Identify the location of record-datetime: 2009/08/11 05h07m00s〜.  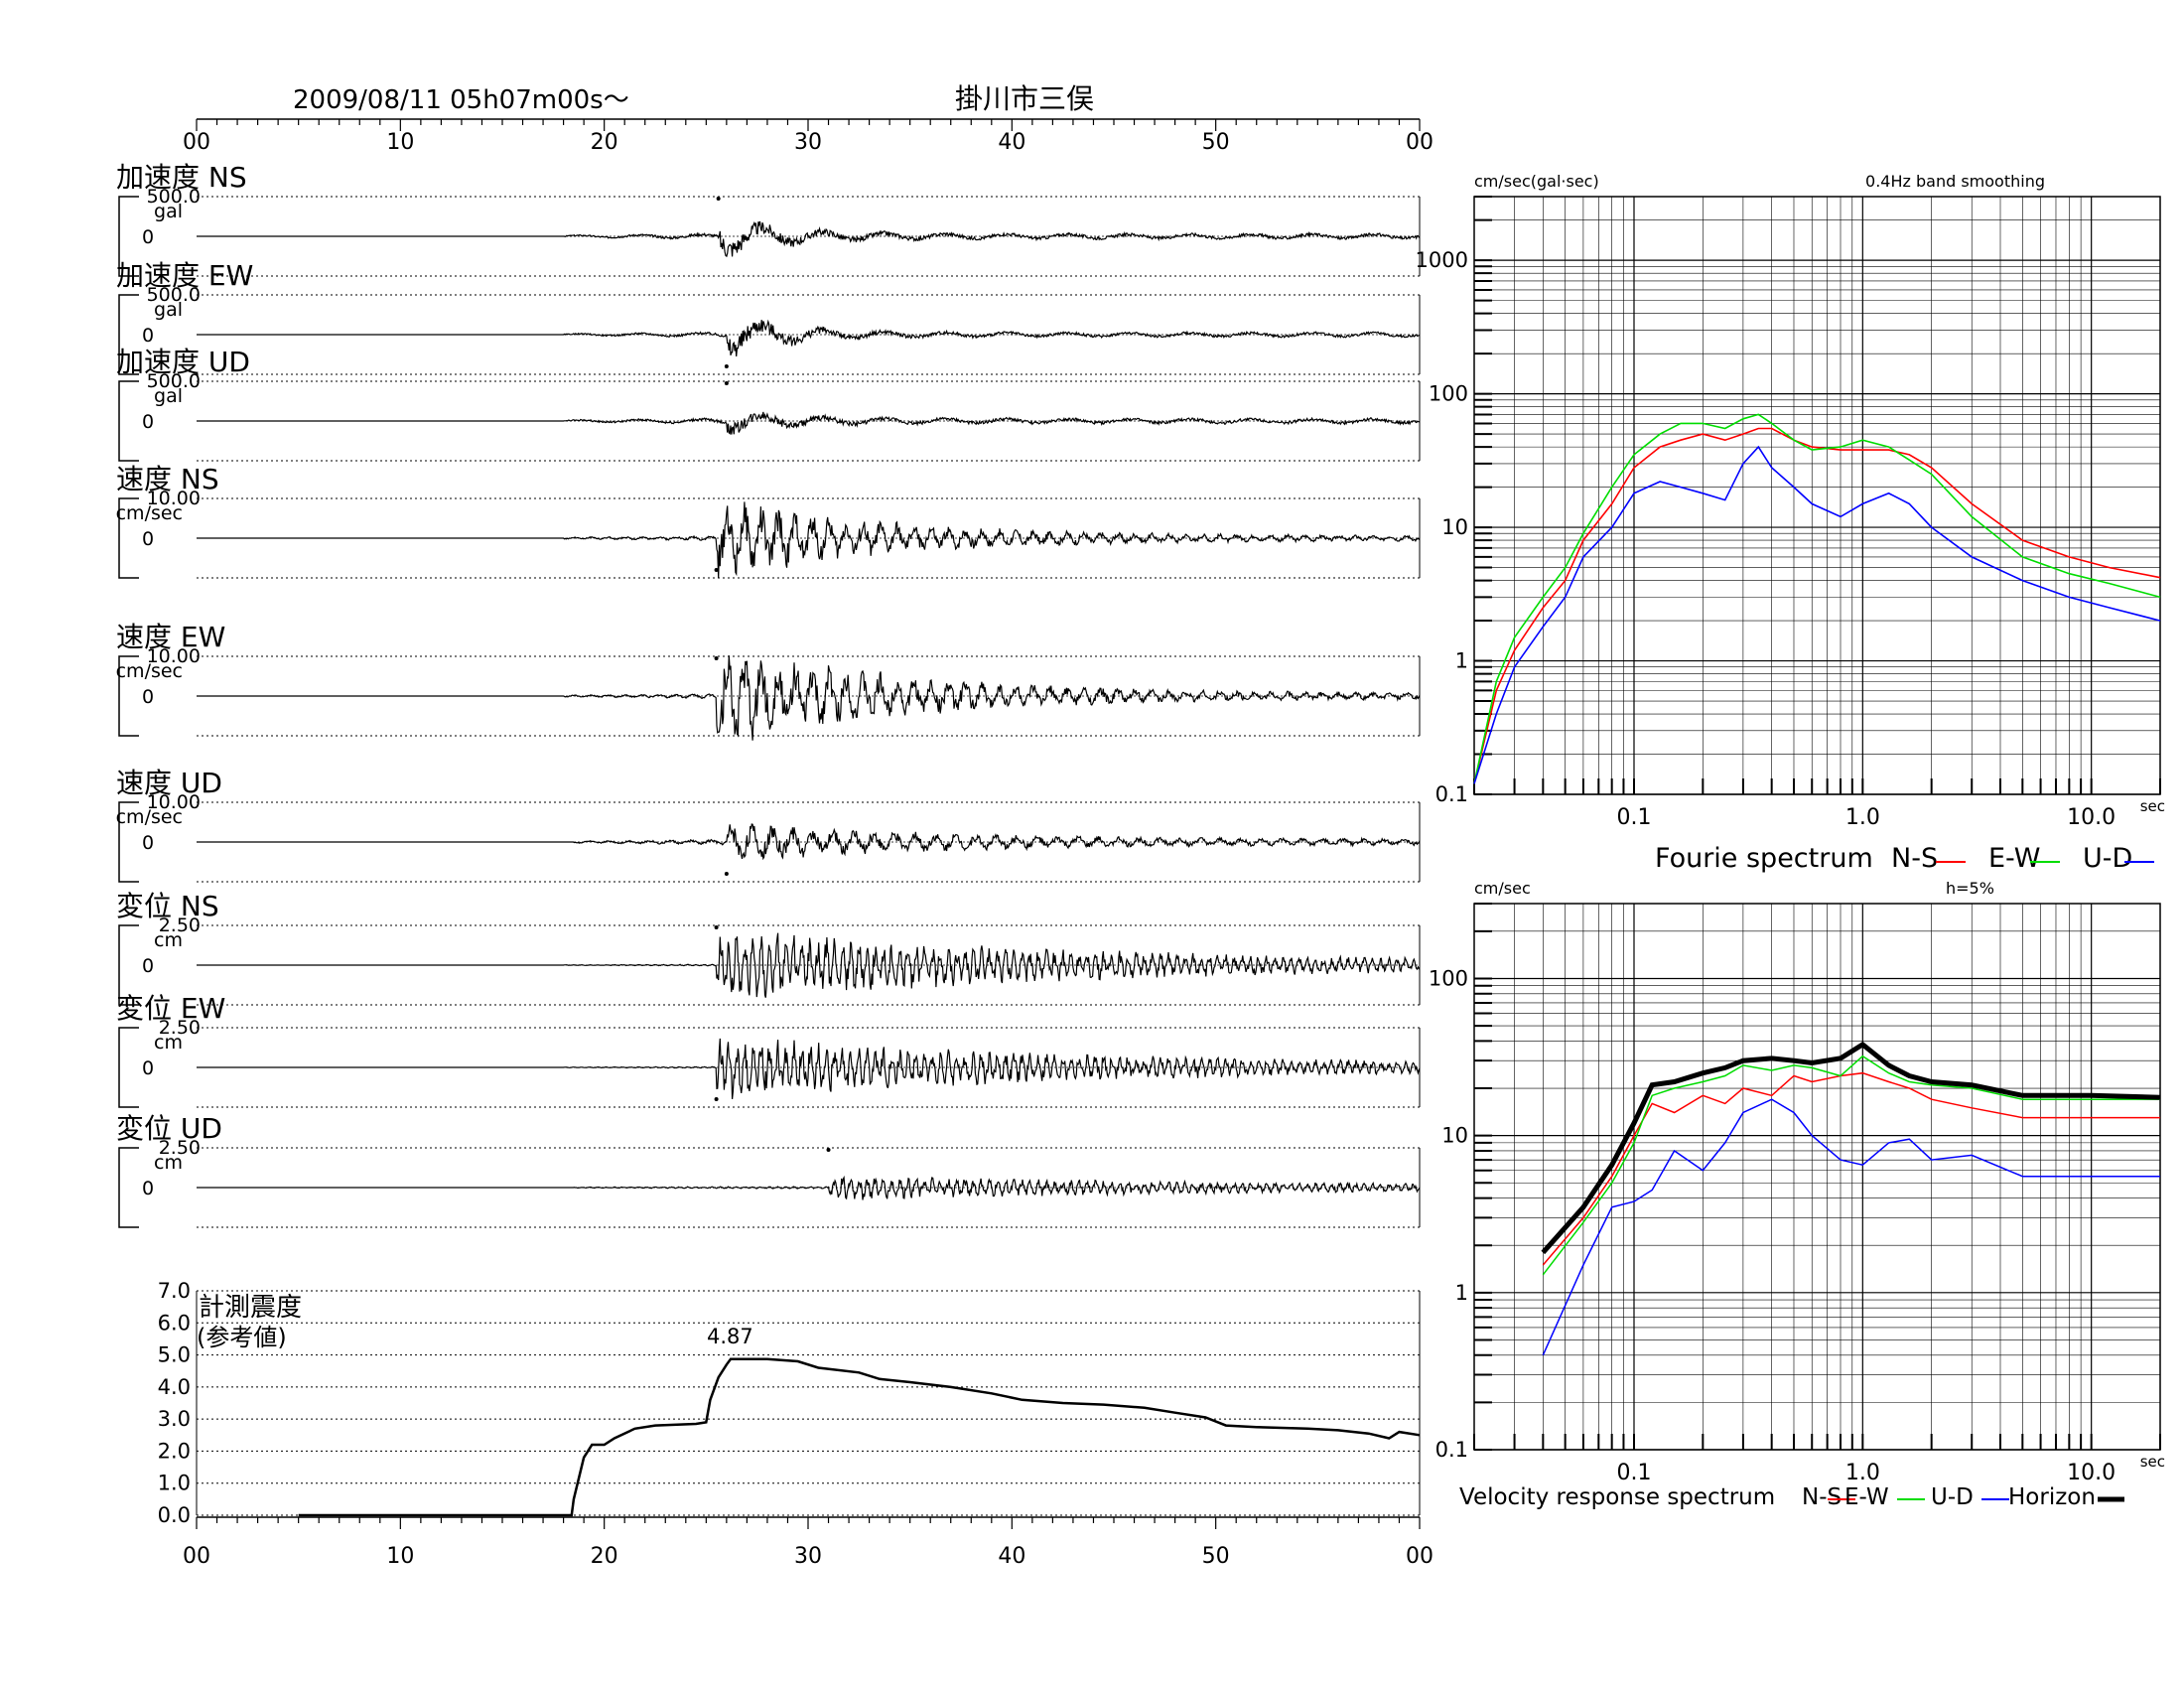
(461, 100).